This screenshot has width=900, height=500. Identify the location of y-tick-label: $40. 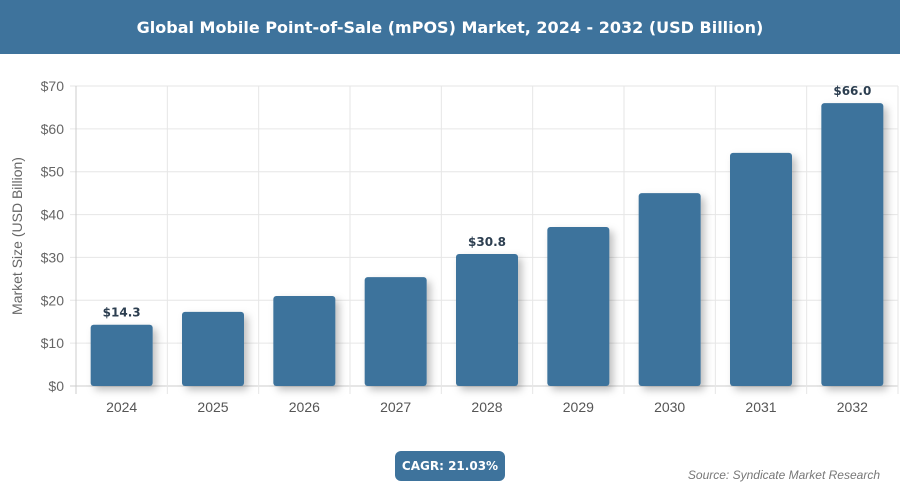
(53, 215).